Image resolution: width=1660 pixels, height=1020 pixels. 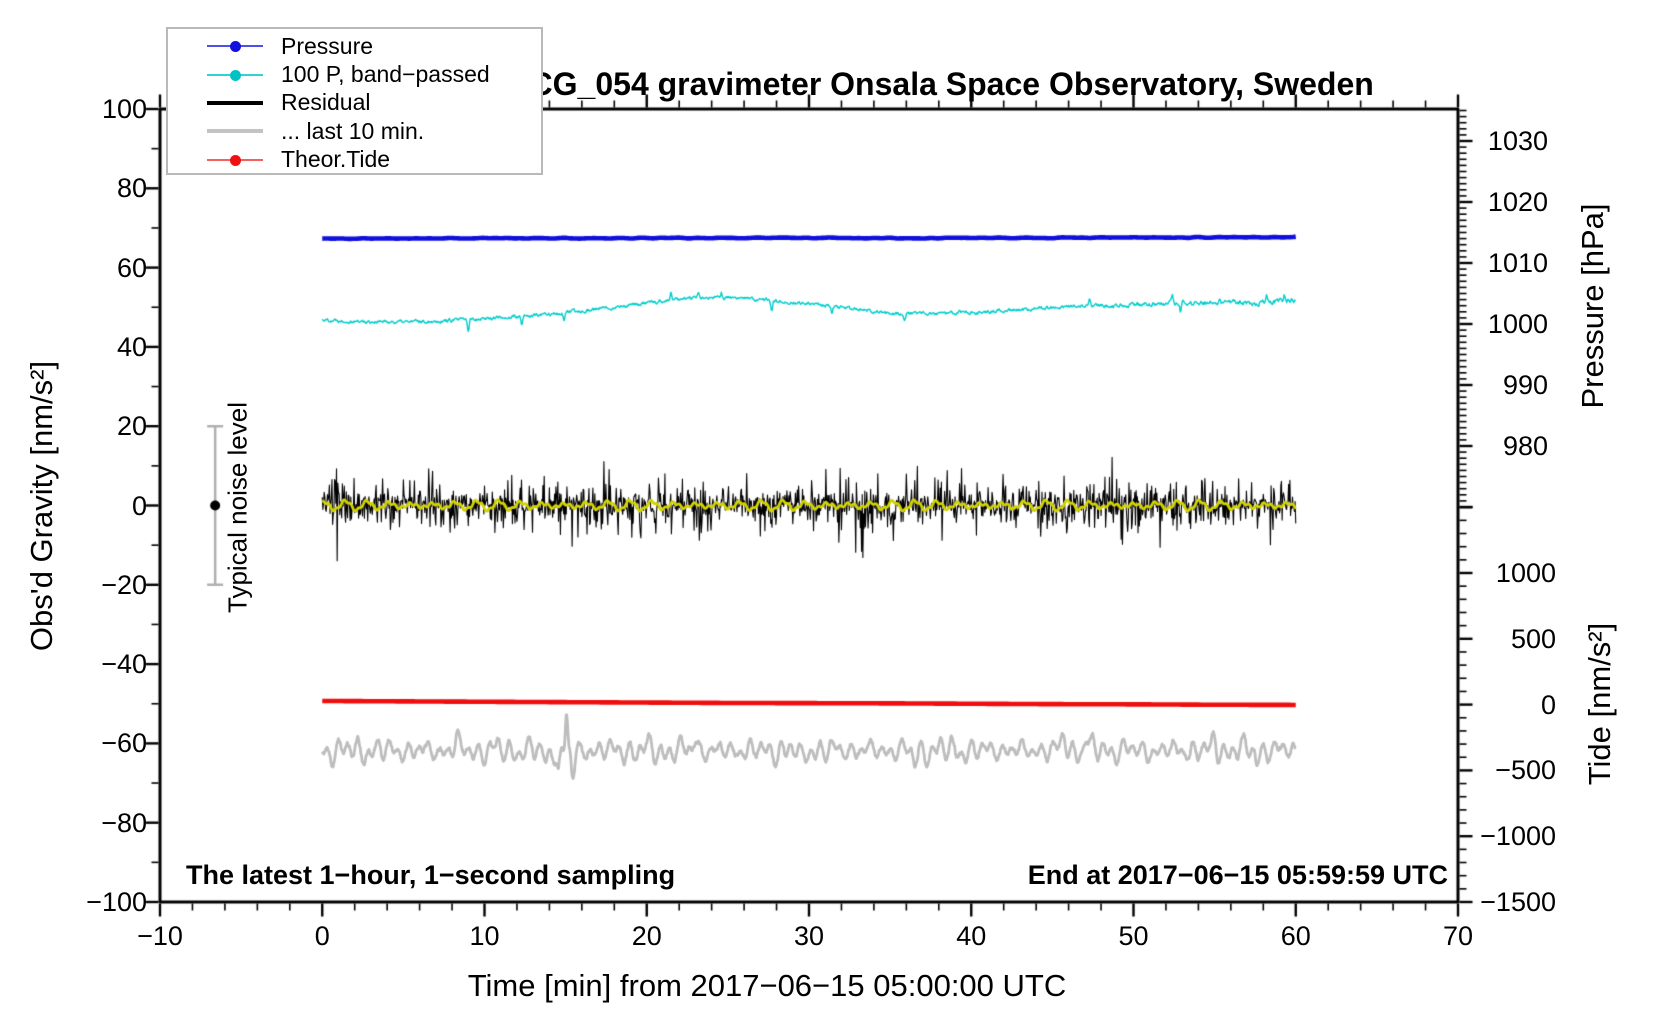 I want to click on y-axis-pressure-title: Pressure [hPa], so click(x=1592, y=306).